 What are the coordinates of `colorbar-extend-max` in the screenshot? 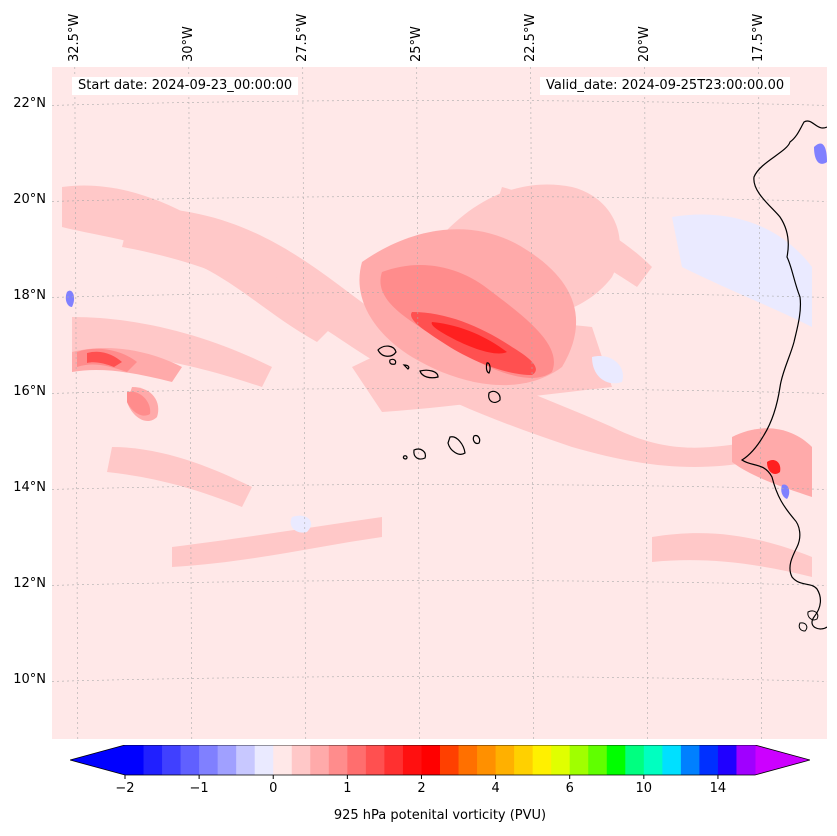 It's located at (782, 760).